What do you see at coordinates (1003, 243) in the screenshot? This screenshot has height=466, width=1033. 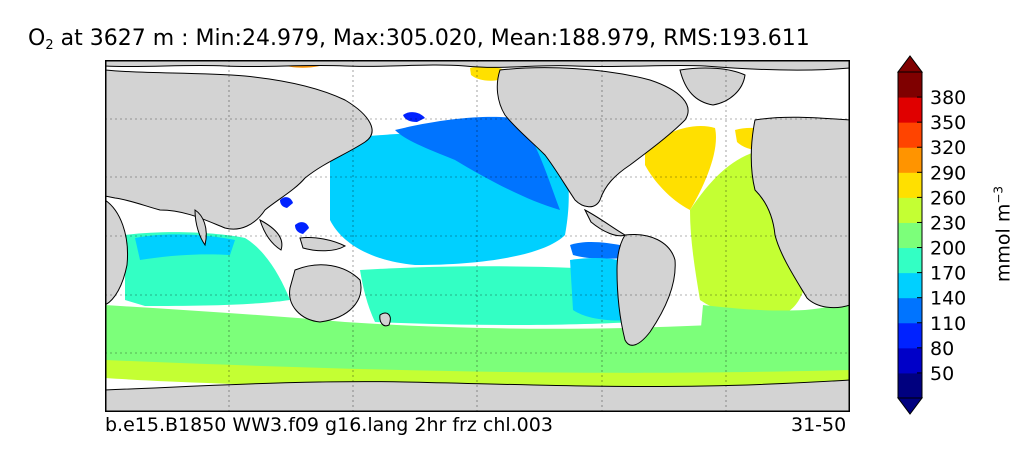 I see `unit-base: mmol m` at bounding box center [1003, 243].